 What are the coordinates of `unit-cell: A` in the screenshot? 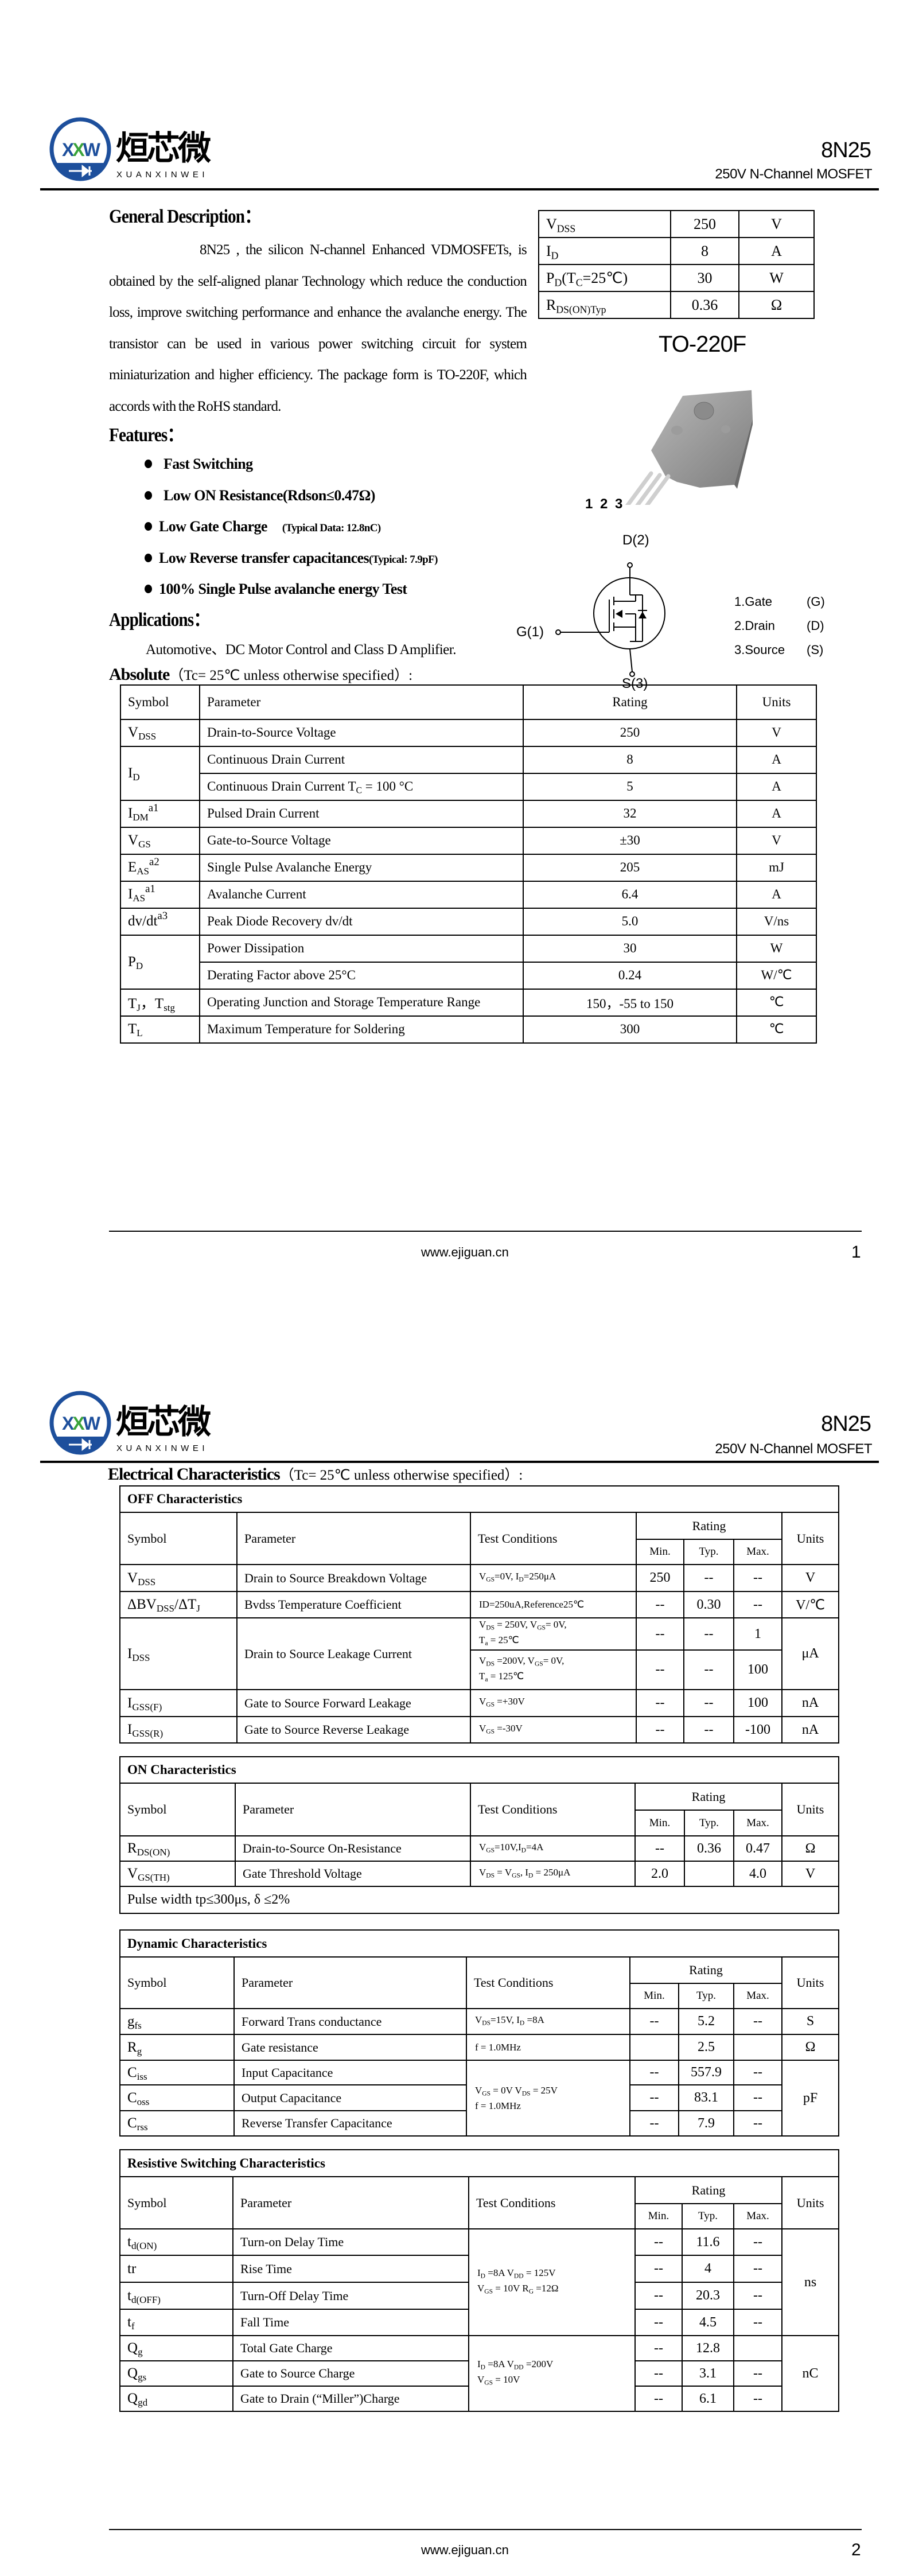 It's located at (776, 759).